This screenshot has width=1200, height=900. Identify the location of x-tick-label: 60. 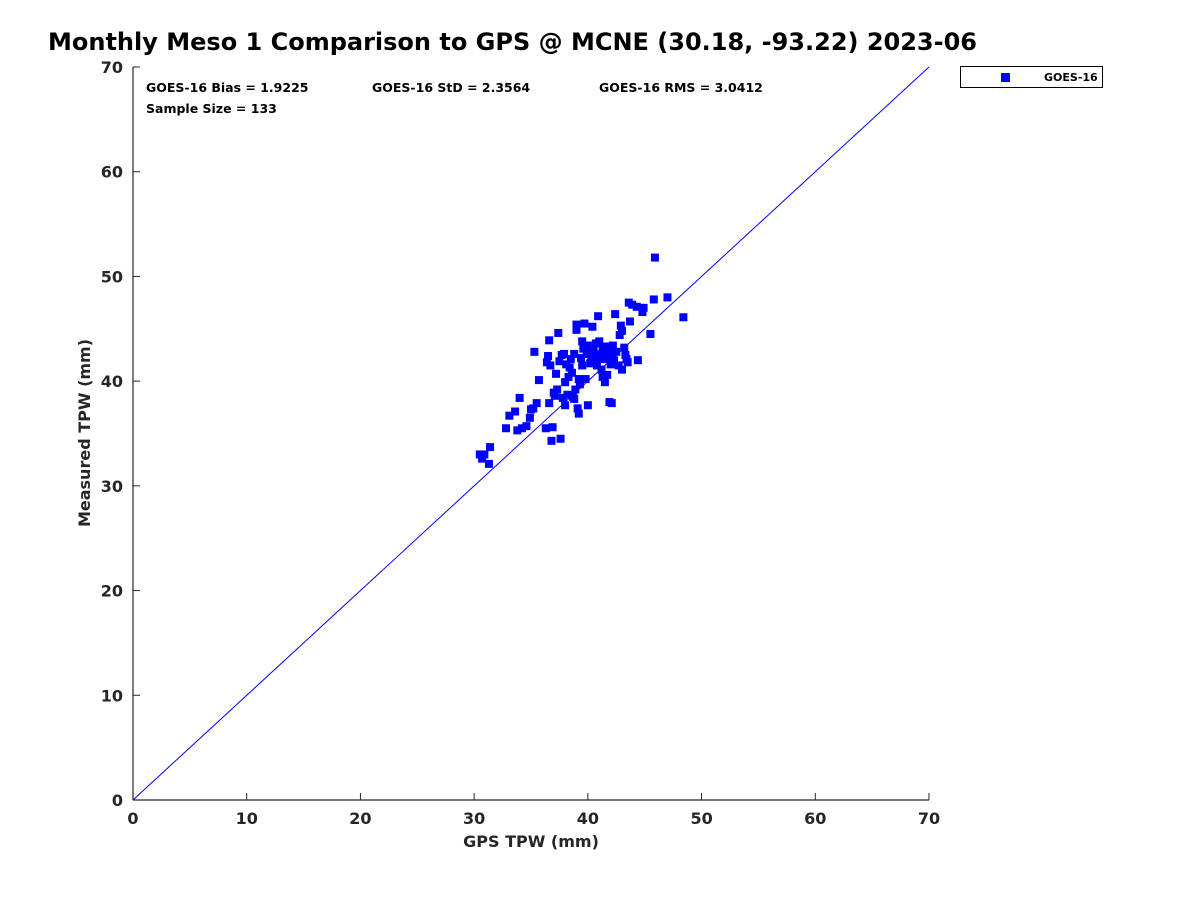
(815, 818).